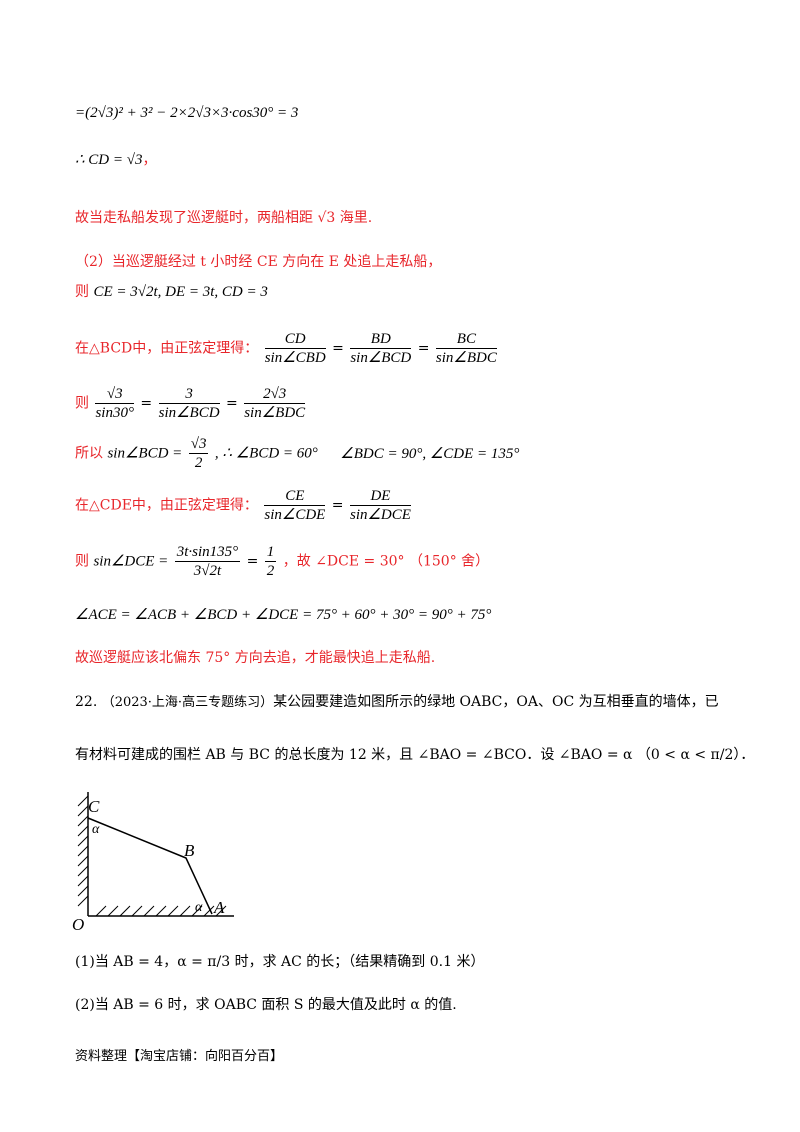 The image size is (800, 1132). What do you see at coordinates (86, 702) in the screenshot?
I see `problem-number: 22.` at bounding box center [86, 702].